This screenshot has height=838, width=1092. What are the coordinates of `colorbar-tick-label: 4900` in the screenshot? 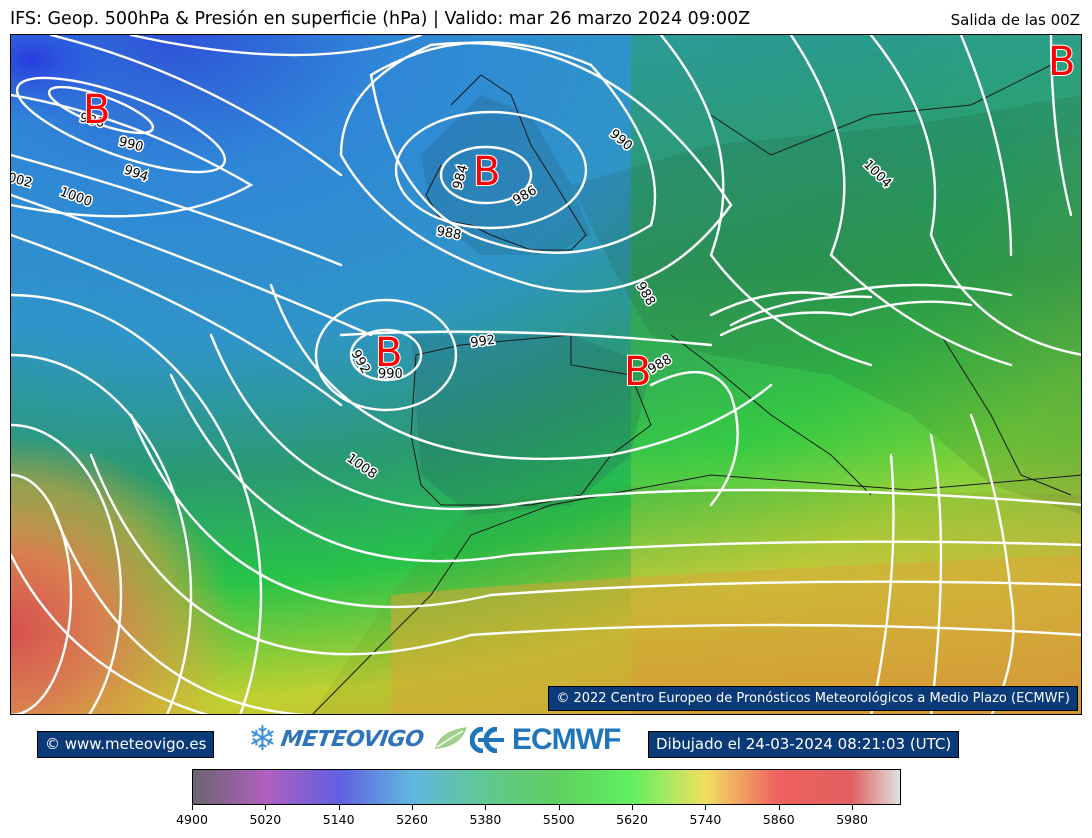 It's located at (192, 819).